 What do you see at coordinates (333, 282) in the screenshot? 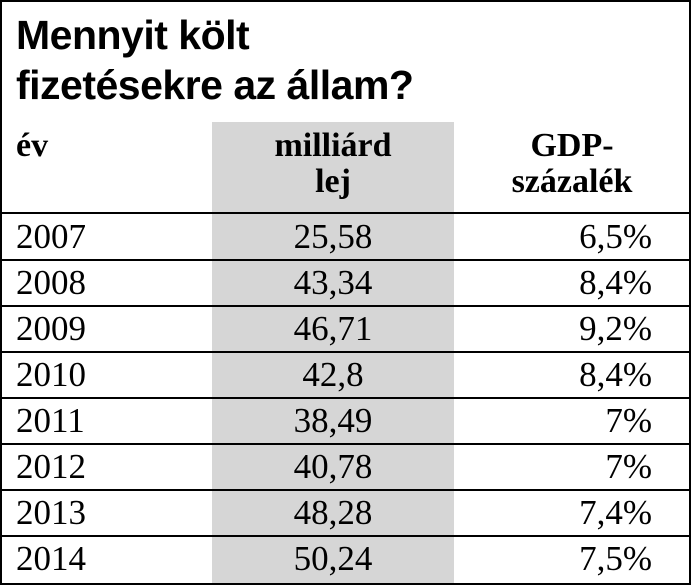
I see `table-cell: 43,34` at bounding box center [333, 282].